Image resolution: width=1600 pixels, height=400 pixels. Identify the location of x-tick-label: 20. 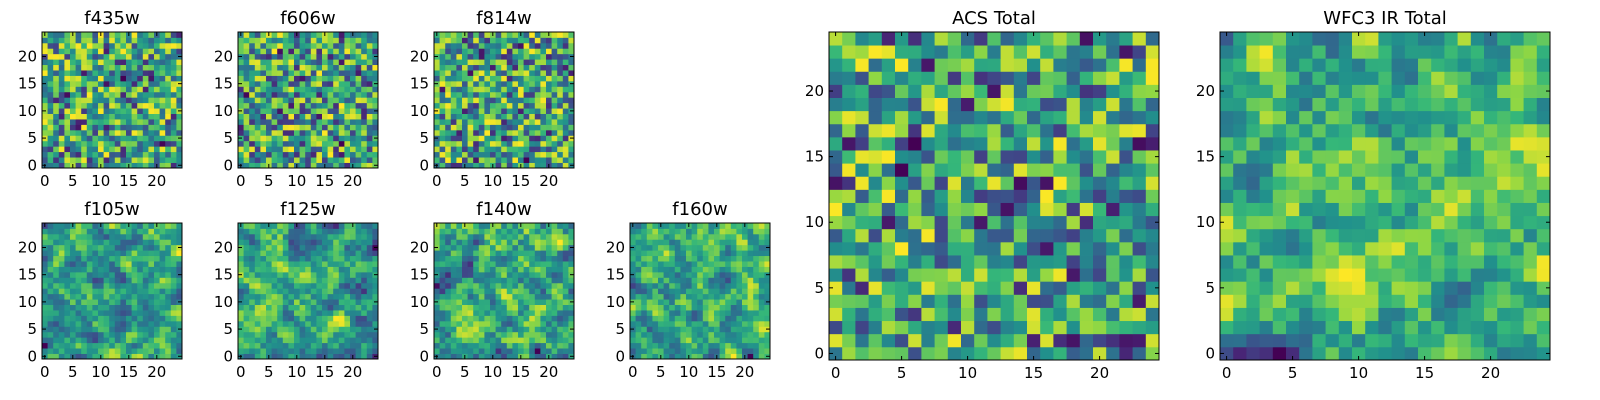
(156, 181).